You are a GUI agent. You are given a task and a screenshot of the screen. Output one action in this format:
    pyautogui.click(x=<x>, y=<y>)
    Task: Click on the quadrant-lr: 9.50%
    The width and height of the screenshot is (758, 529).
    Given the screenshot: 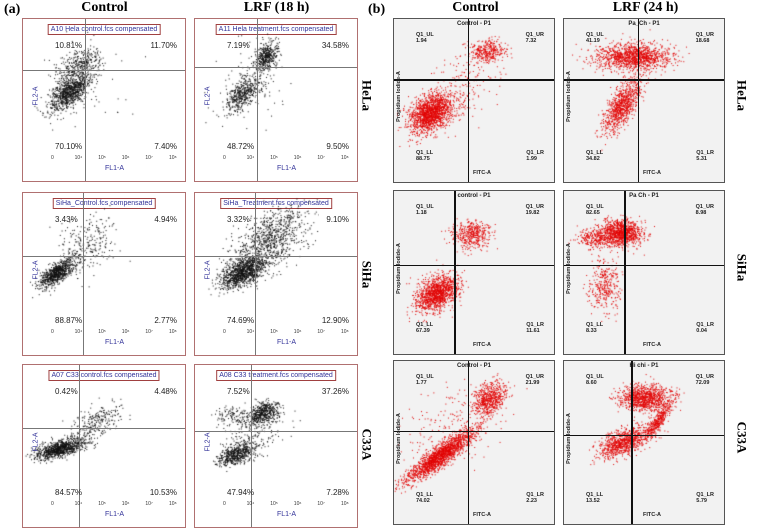 What is the action you would take?
    pyautogui.click(x=337, y=146)
    